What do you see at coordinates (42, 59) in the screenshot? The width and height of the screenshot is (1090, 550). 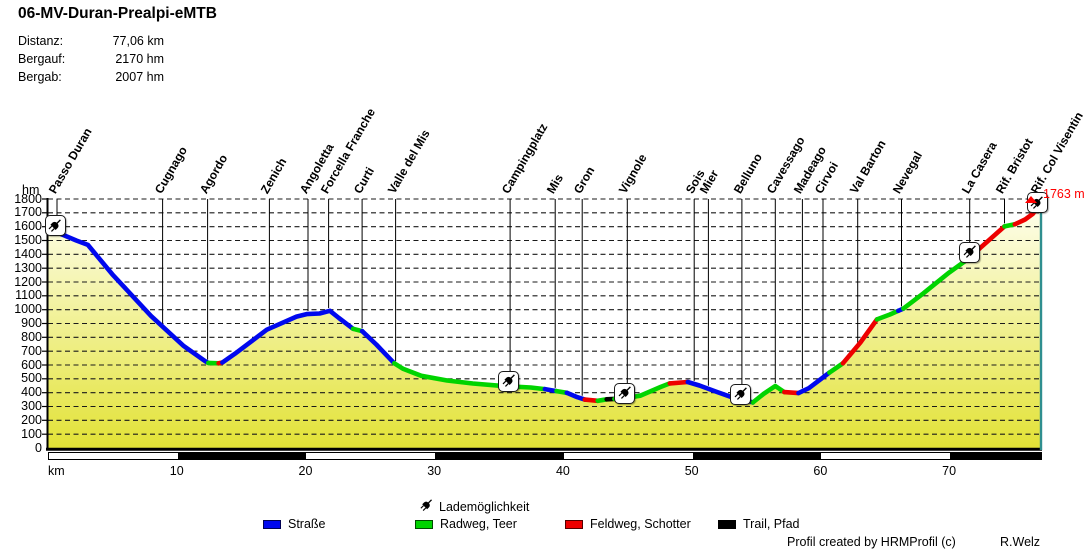 I see `stat-label: Bergauf:` at bounding box center [42, 59].